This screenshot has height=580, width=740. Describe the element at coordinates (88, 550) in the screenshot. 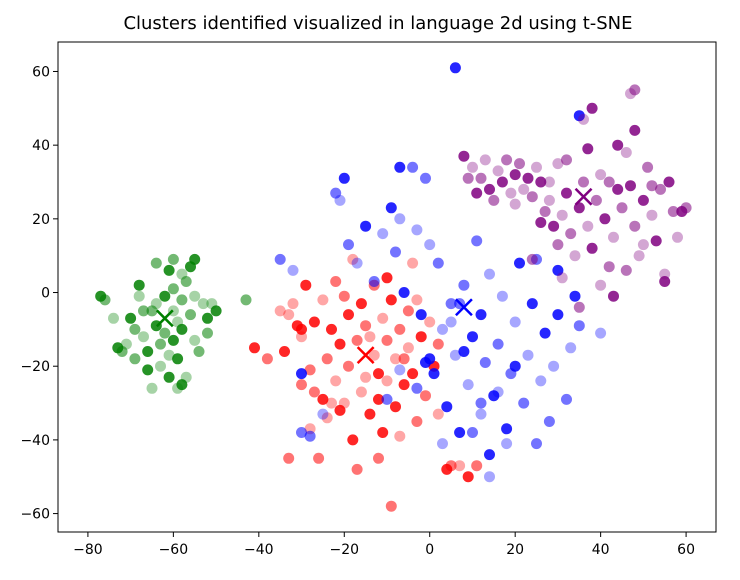

I see `x-tick-label: −80` at that location.